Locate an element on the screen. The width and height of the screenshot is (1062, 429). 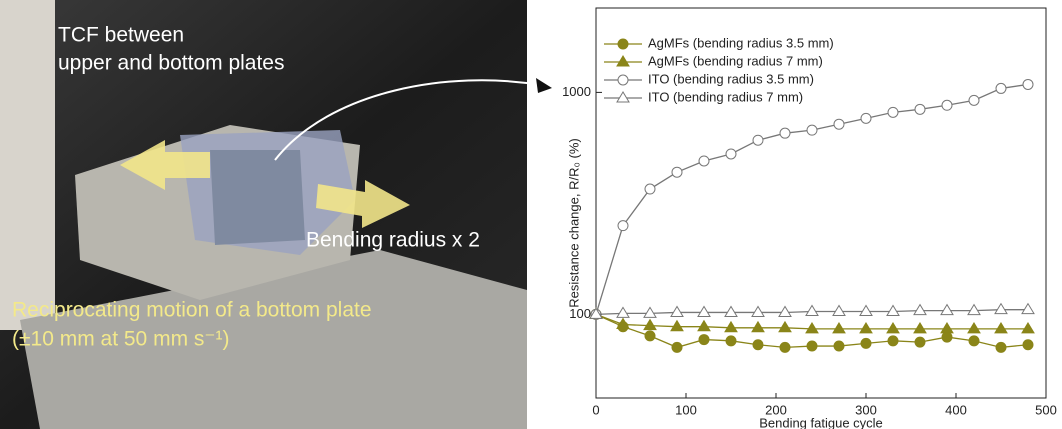
photo-label: (±10 mm at 50 mm s⁻¹) is located at coordinates (120, 339).